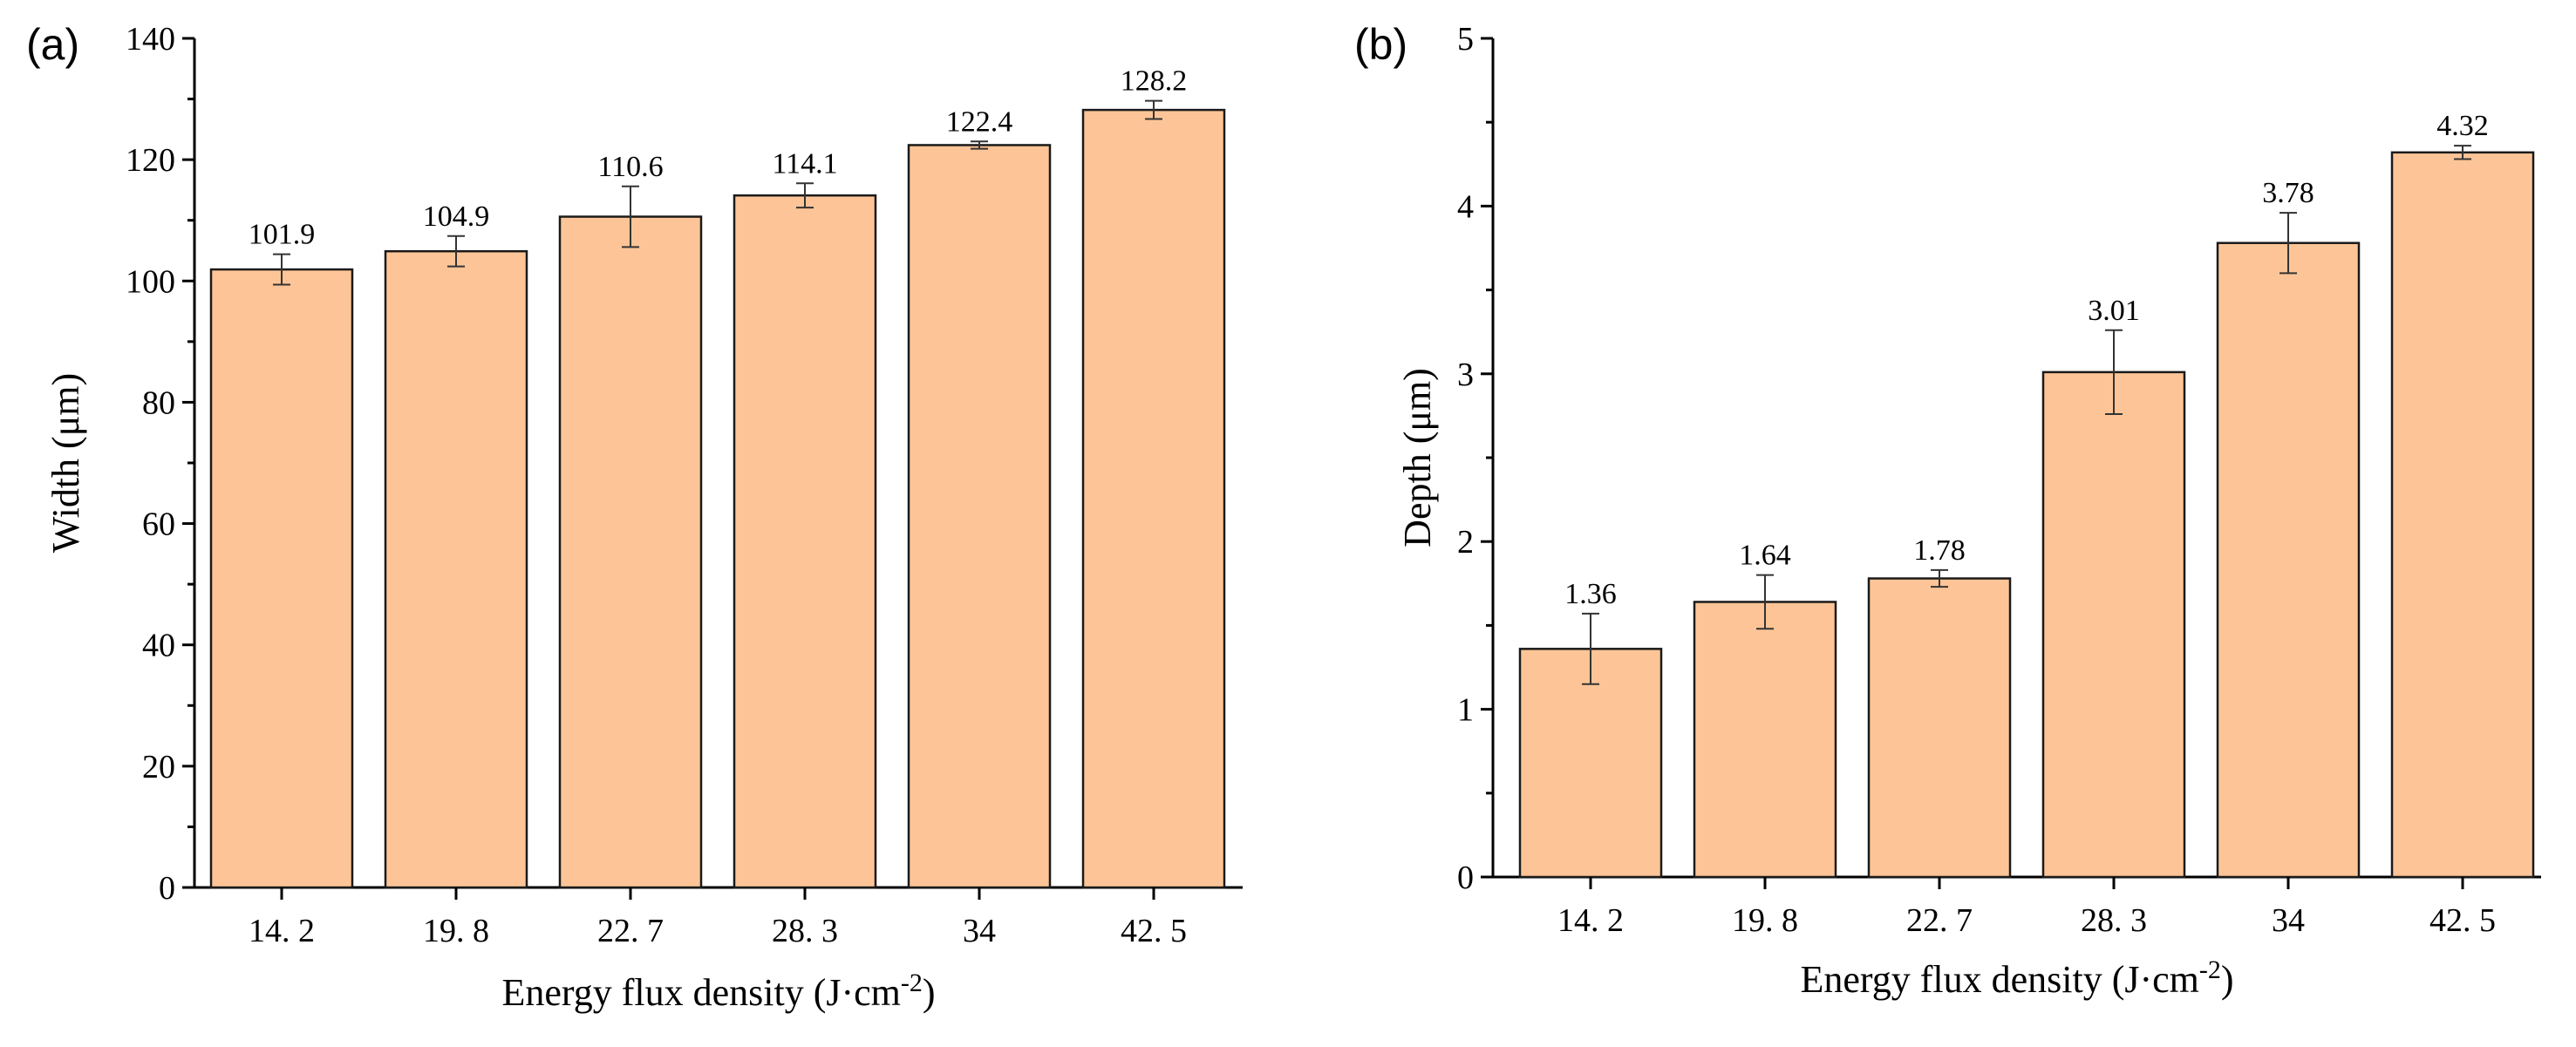  What do you see at coordinates (151, 281) in the screenshot?
I see `chart-a-ytick-label: 100` at bounding box center [151, 281].